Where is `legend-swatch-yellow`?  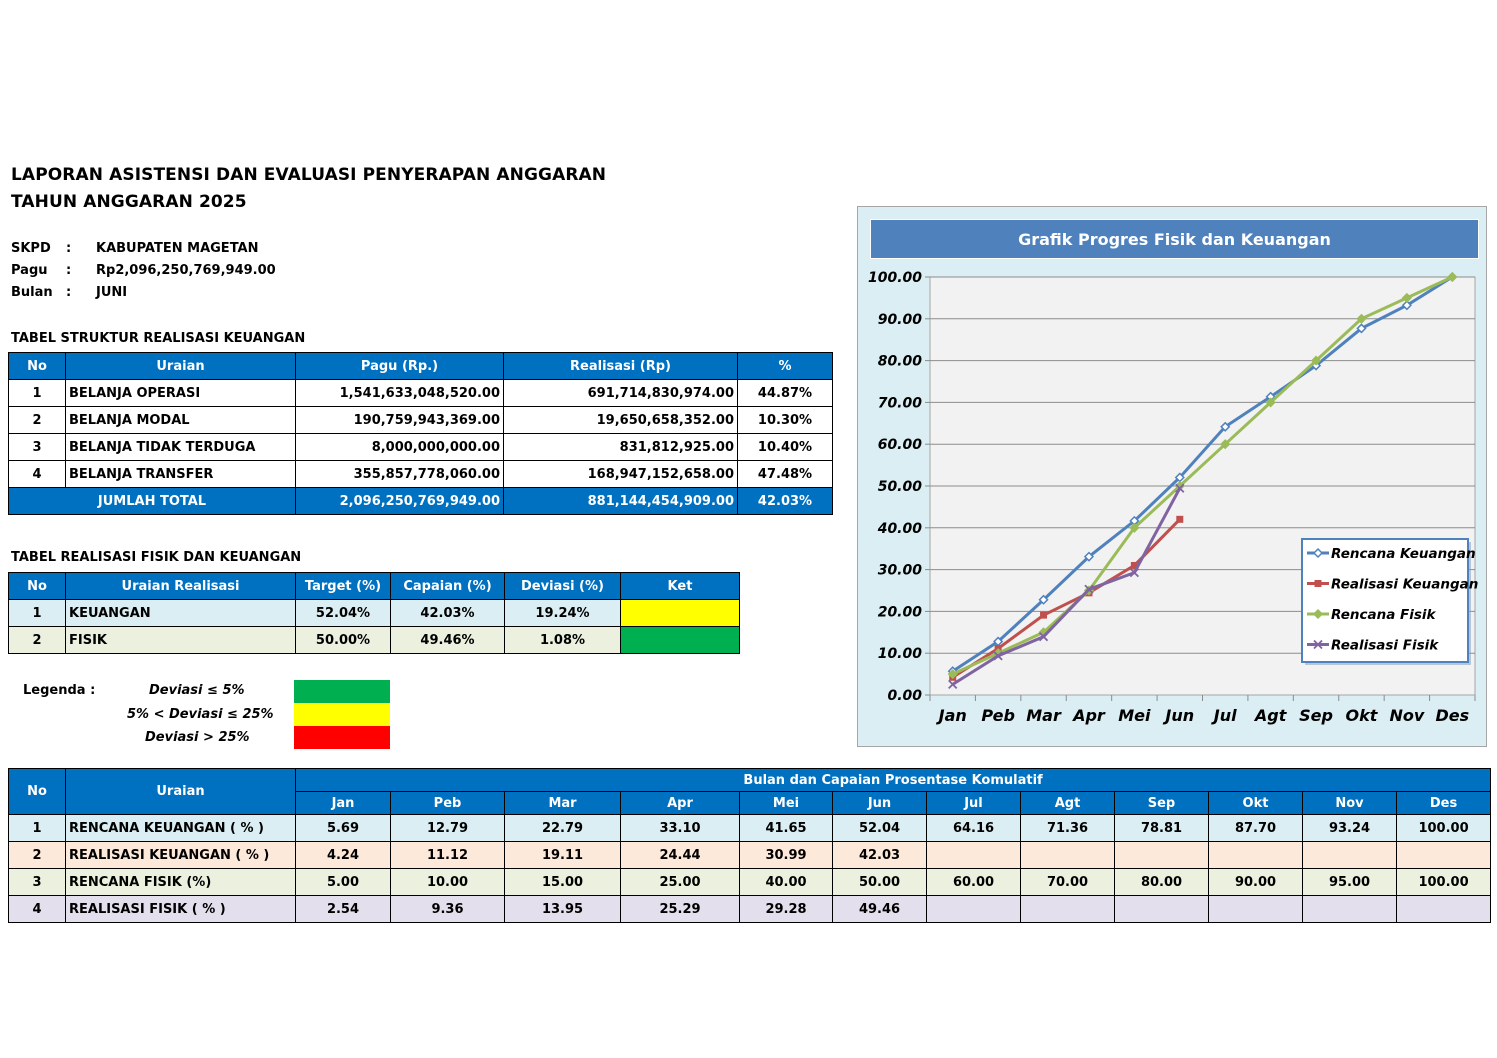 legend-swatch-yellow is located at coordinates (342, 714).